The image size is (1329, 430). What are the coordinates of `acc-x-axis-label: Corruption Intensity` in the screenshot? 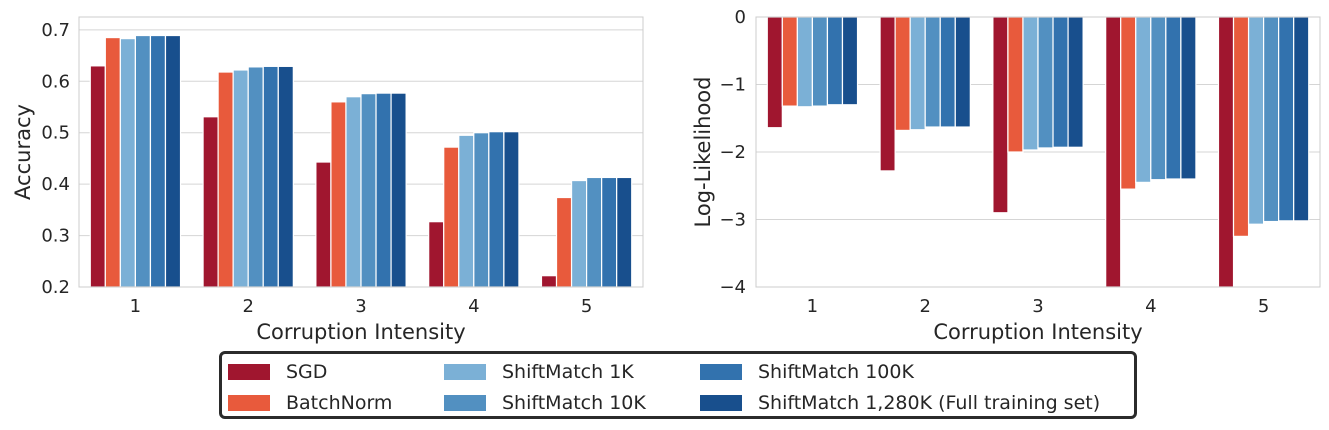 It's located at (360, 332).